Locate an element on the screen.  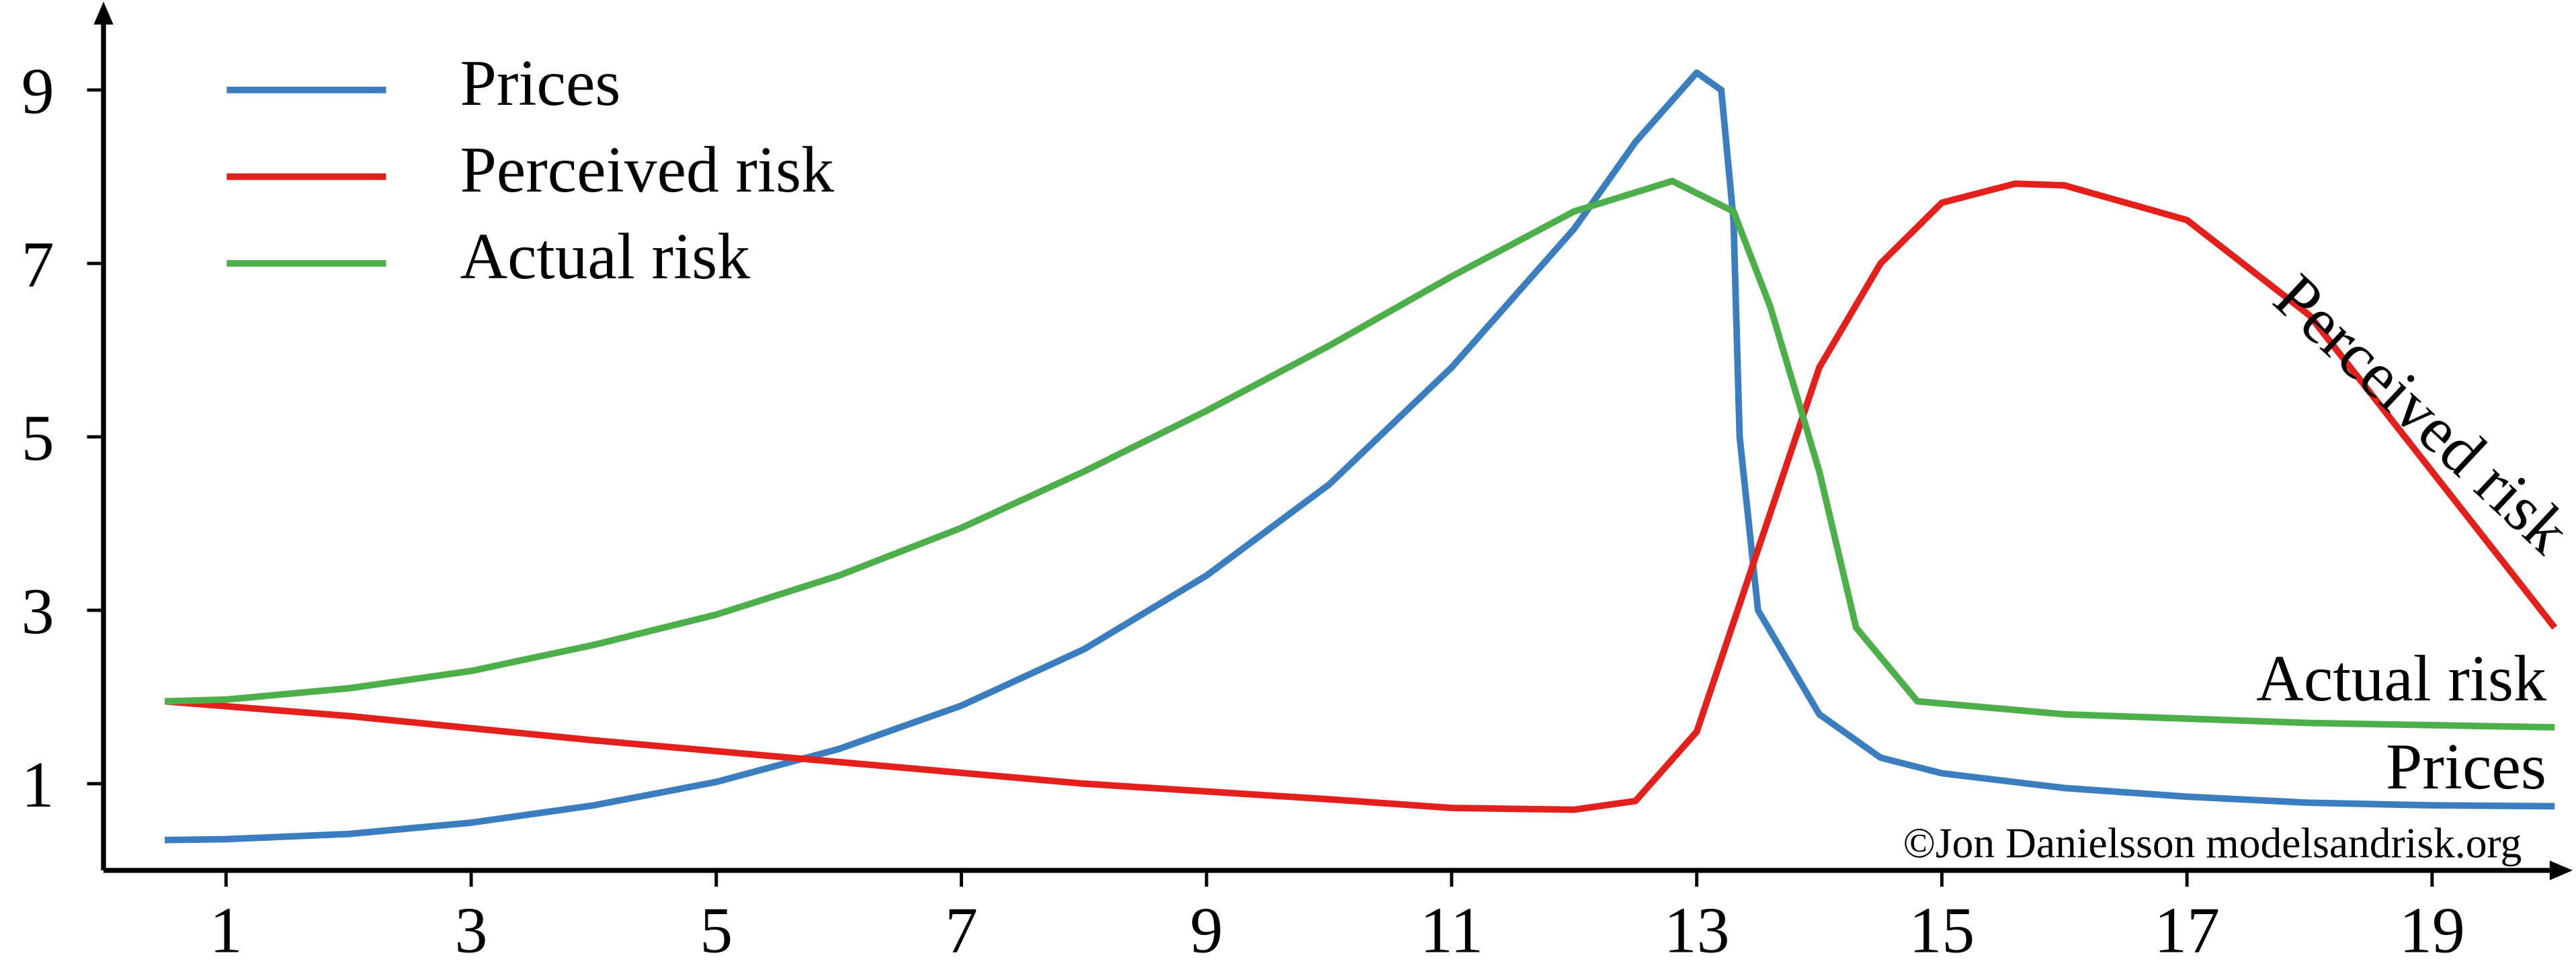
x-tick-label: 15 is located at coordinates (1942, 931).